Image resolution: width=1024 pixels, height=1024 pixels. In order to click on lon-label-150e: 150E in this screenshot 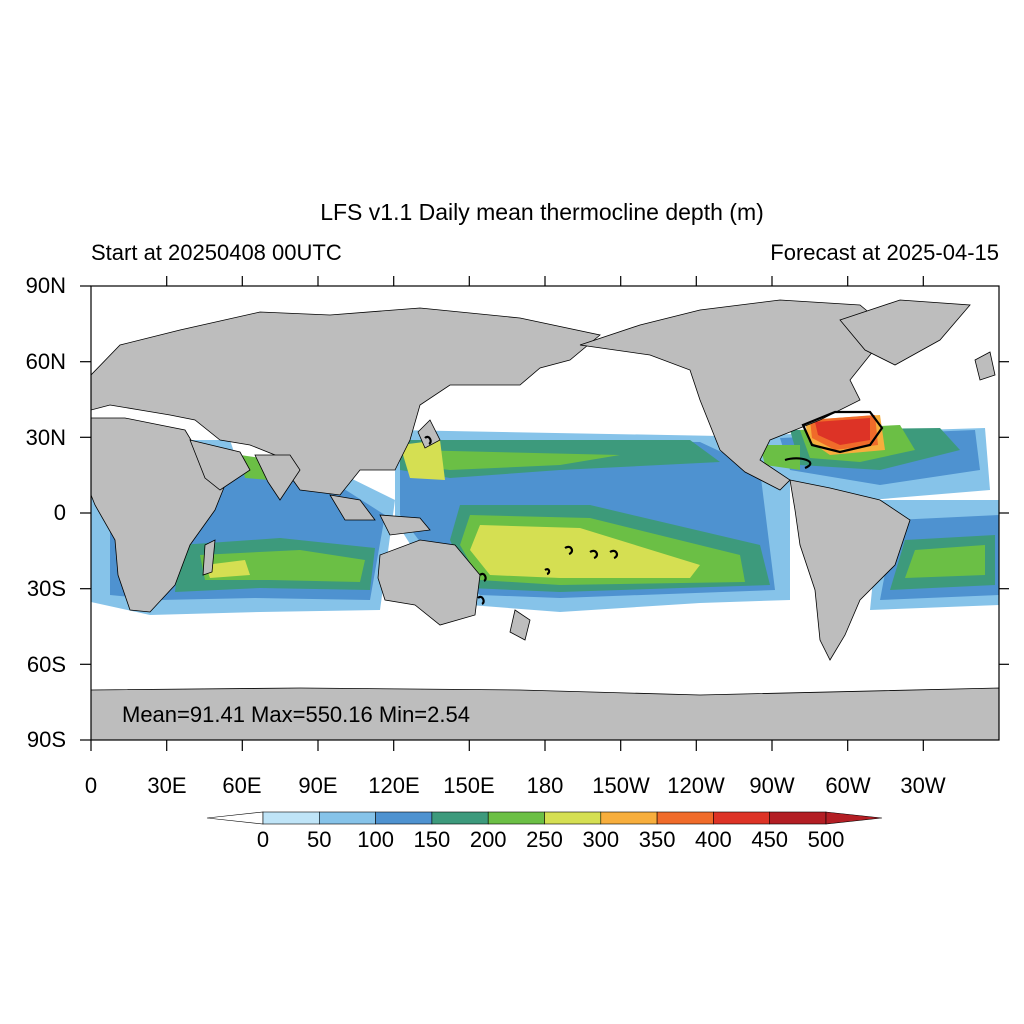, I will do `click(469, 785)`.